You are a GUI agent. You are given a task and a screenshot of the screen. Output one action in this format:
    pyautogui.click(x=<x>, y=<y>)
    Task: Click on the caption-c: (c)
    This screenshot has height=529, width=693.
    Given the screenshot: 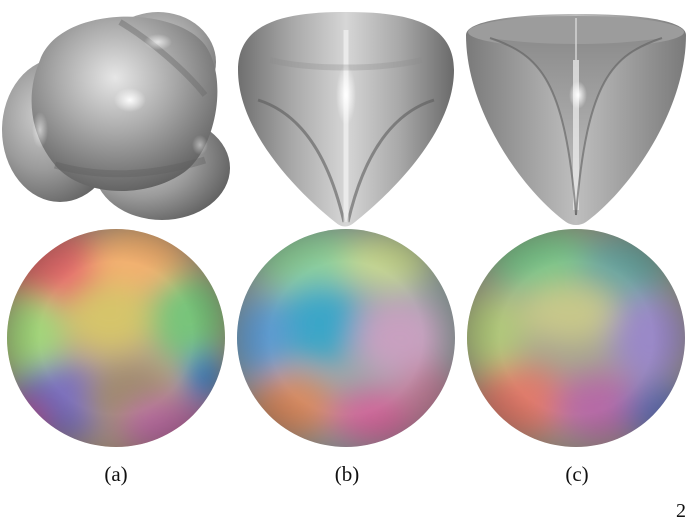 What is the action you would take?
    pyautogui.click(x=577, y=474)
    